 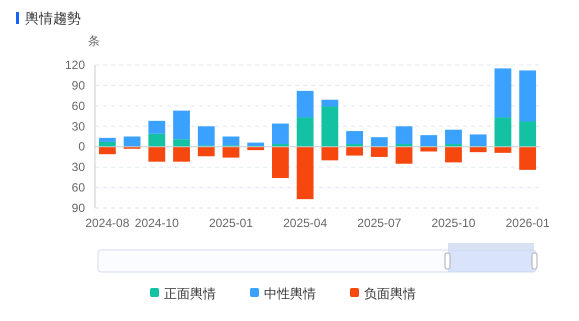 What do you see at coordinates (53, 18) in the screenshot?
I see `chart-title: 輿情趨勢` at bounding box center [53, 18].